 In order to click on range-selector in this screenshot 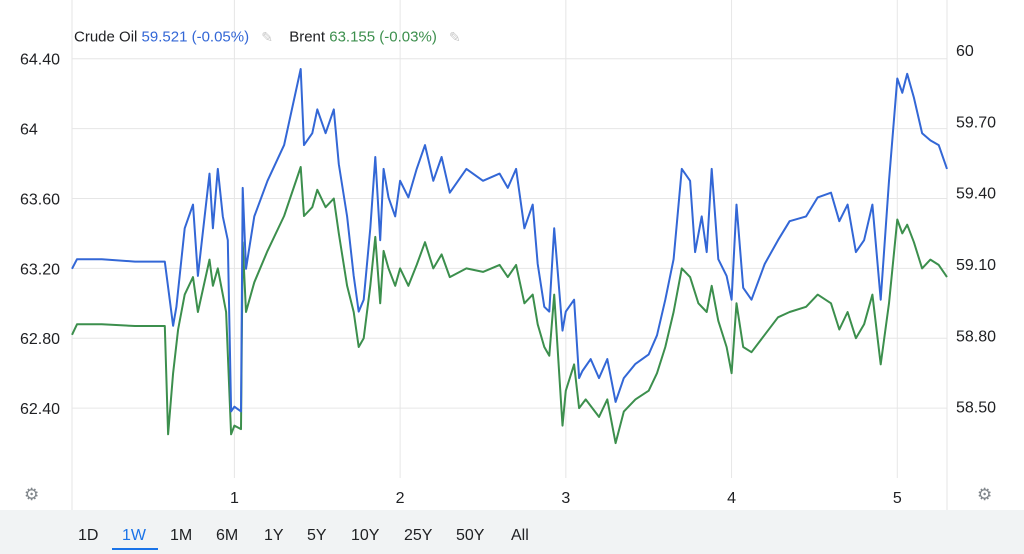, I will do `click(512, 532)`.